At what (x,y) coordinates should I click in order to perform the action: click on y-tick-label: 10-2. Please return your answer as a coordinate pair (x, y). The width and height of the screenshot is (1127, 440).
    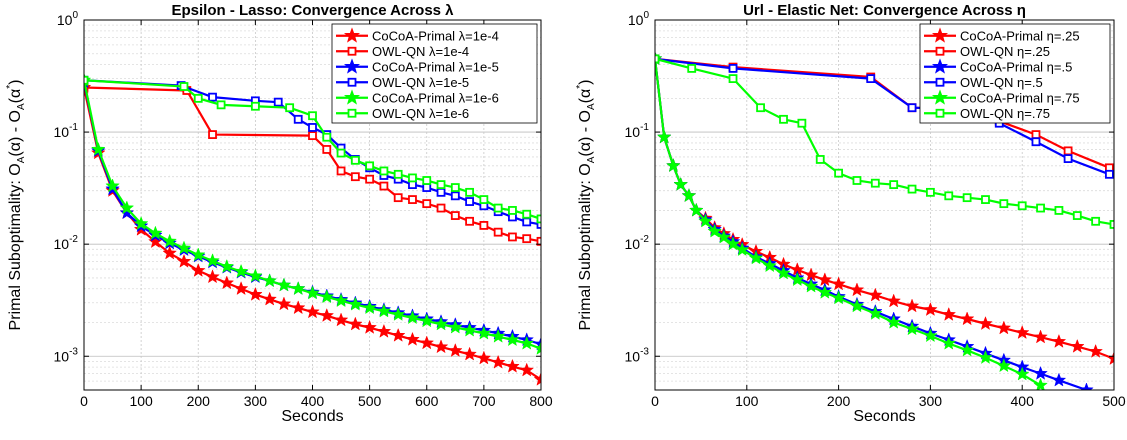
    Looking at the image, I should click on (637, 243).